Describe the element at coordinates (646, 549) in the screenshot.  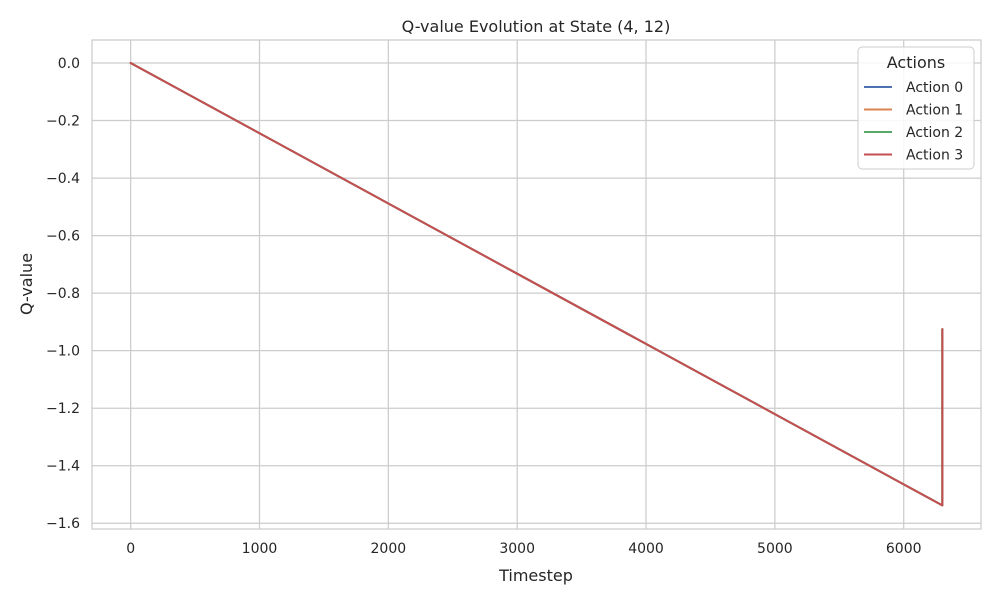
I see `x-tick-label: 4000` at that location.